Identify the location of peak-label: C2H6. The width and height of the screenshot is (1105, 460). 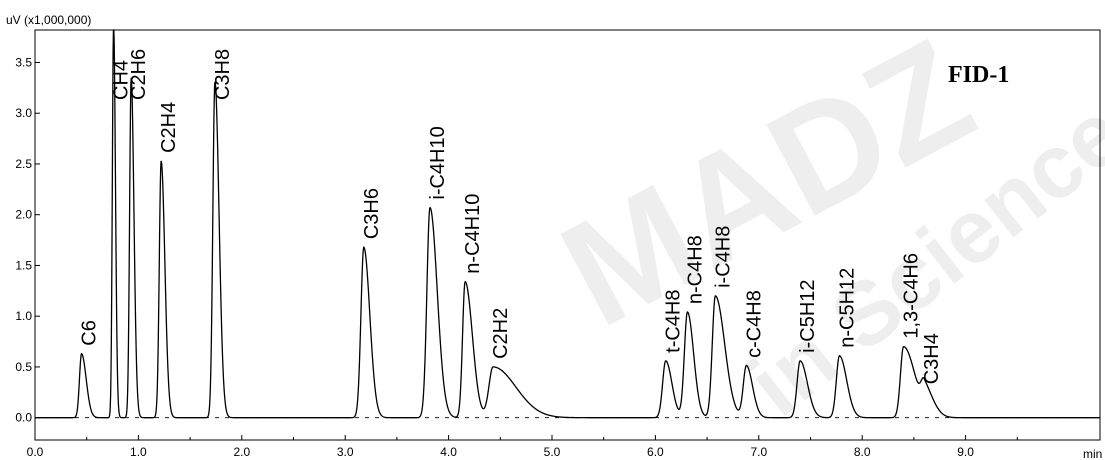
(139, 74).